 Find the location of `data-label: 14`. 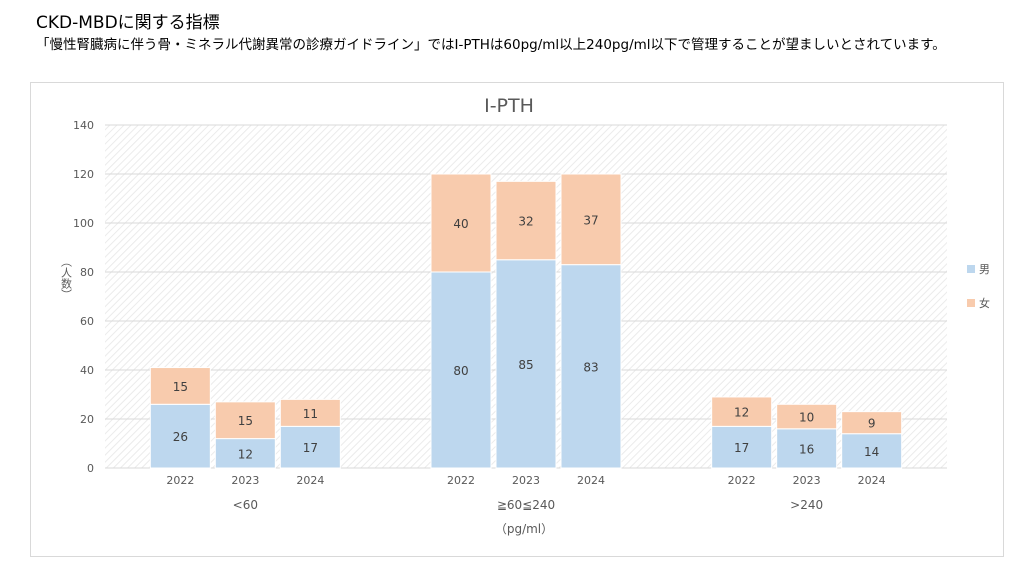

data-label: 14 is located at coordinates (871, 452).